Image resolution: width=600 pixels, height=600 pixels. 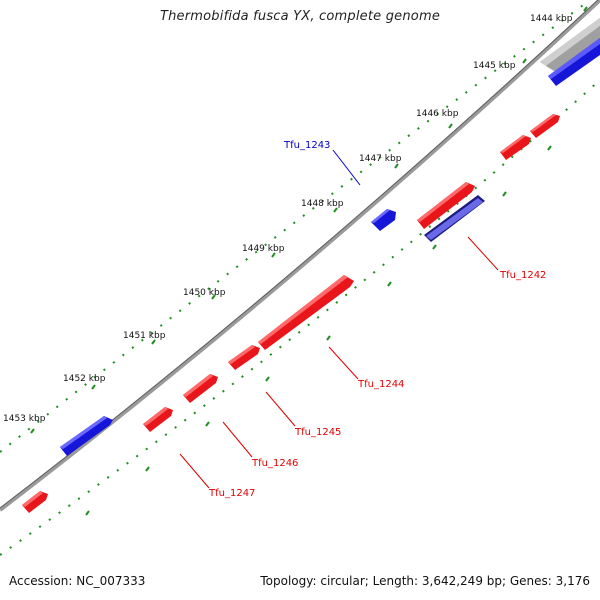 I want to click on gene-tfu1246, so click(x=200, y=388).